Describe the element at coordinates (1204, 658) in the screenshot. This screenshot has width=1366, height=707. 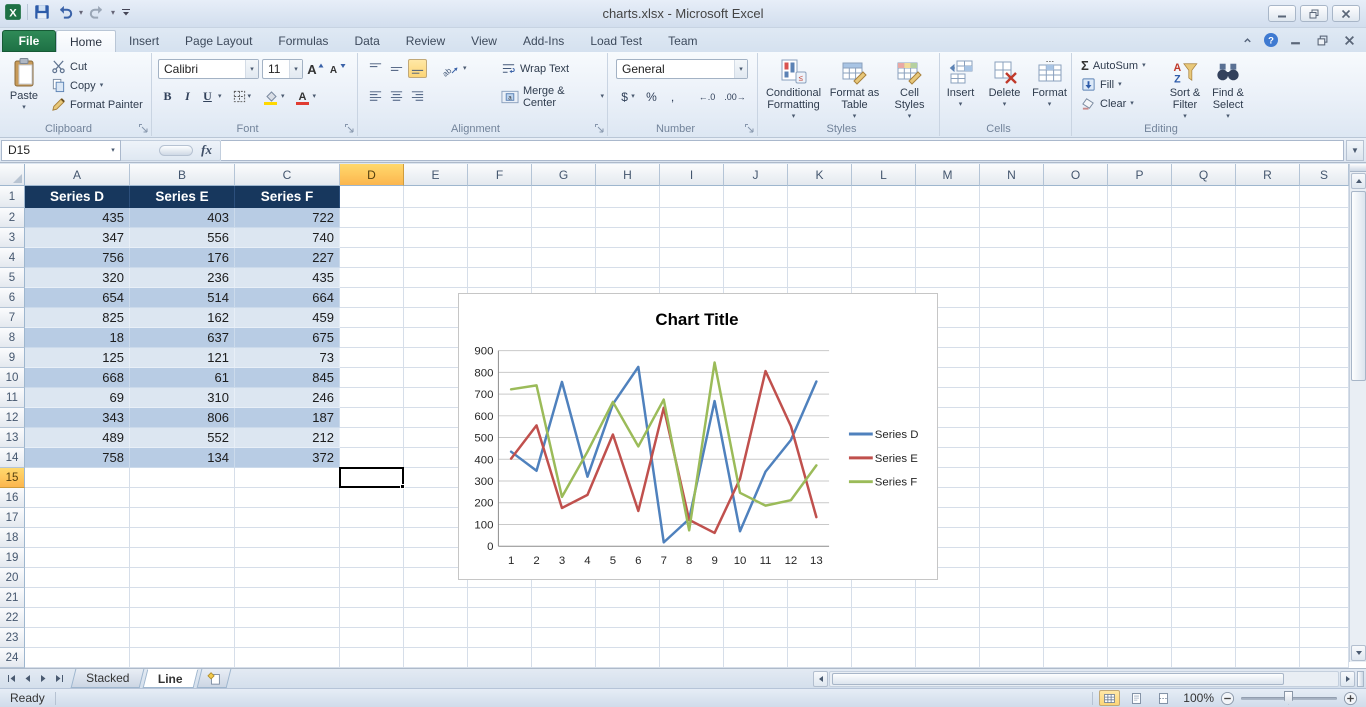
I see `cell-Q24` at that location.